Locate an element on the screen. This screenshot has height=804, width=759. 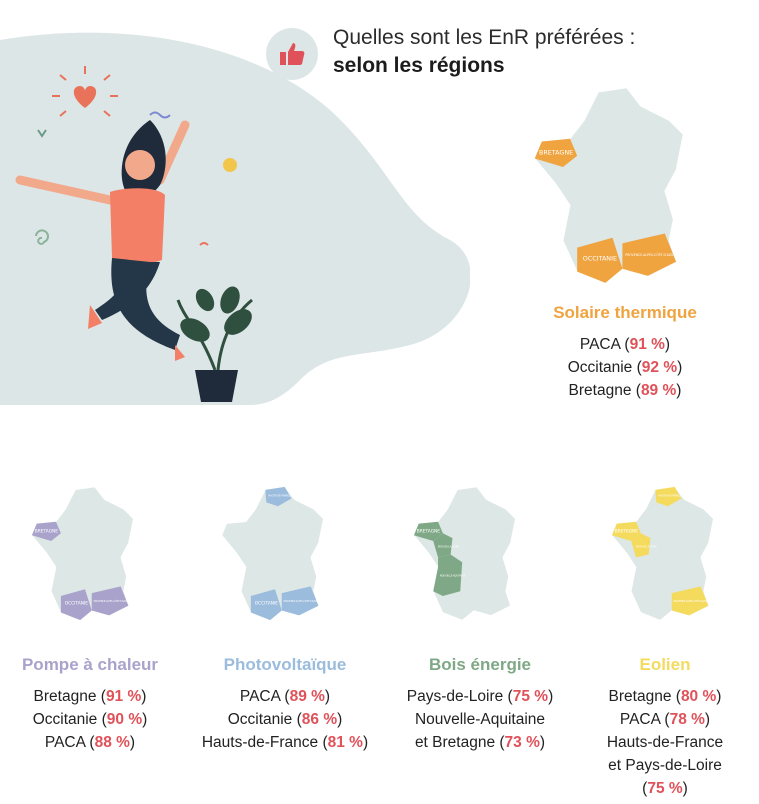
thumbs-up-icon is located at coordinates (292, 54).